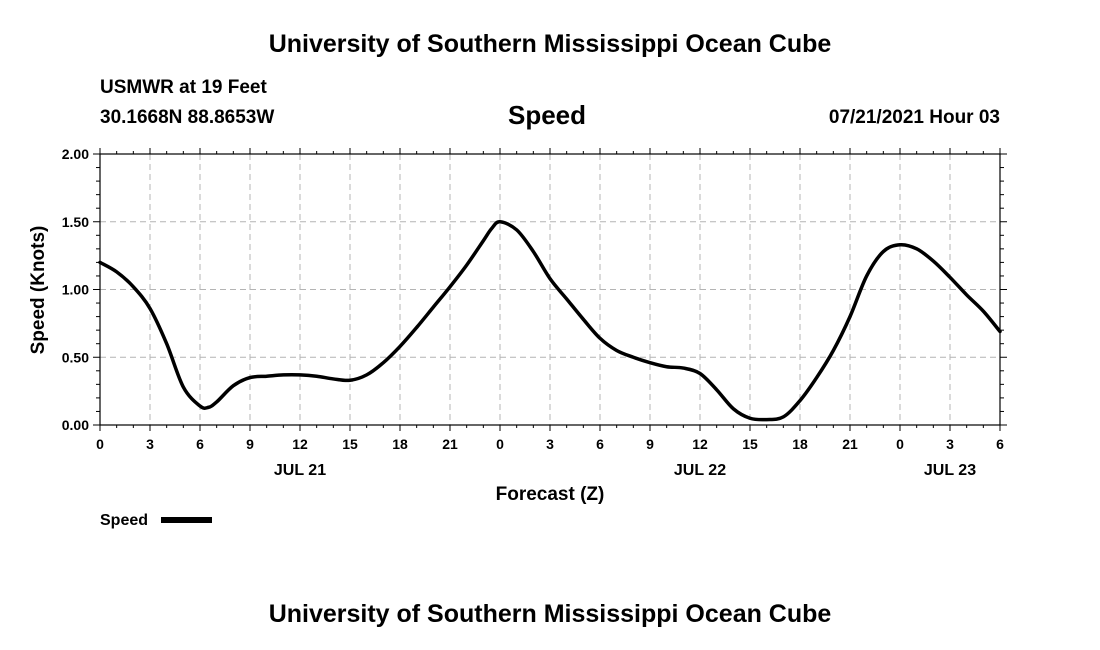 This screenshot has width=1100, height=650. What do you see at coordinates (75, 425) in the screenshot?
I see `y-tick-label: 0.00` at bounding box center [75, 425].